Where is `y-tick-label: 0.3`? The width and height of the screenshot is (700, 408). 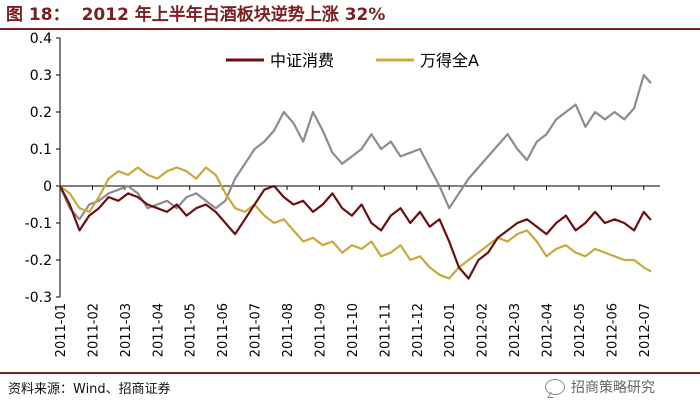 y-tick-label: 0.3 is located at coordinates (41, 76).